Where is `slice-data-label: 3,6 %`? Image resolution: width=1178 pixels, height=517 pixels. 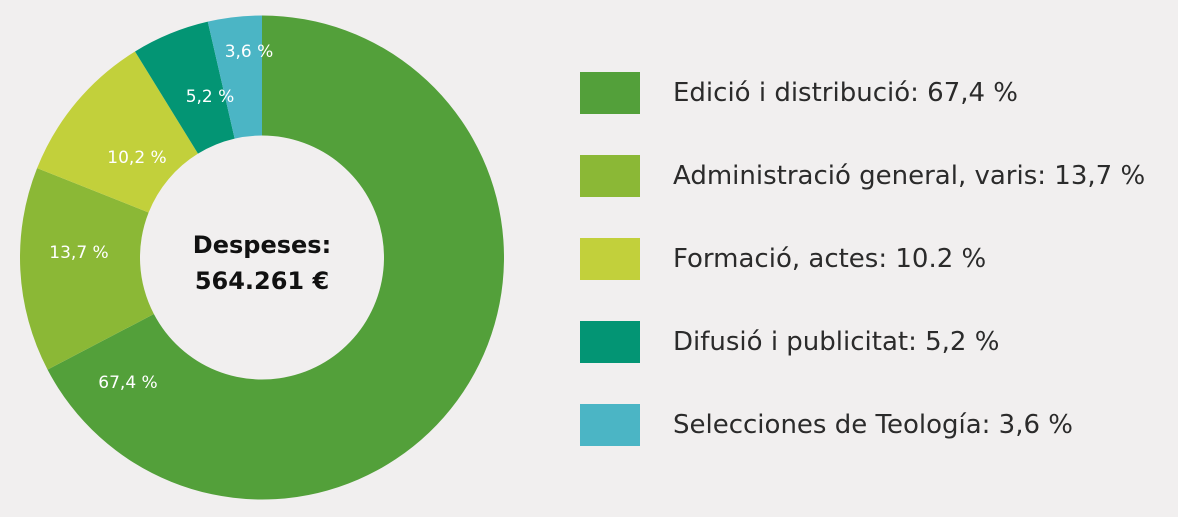 slice-data-label: 3,6 % is located at coordinates (249, 52).